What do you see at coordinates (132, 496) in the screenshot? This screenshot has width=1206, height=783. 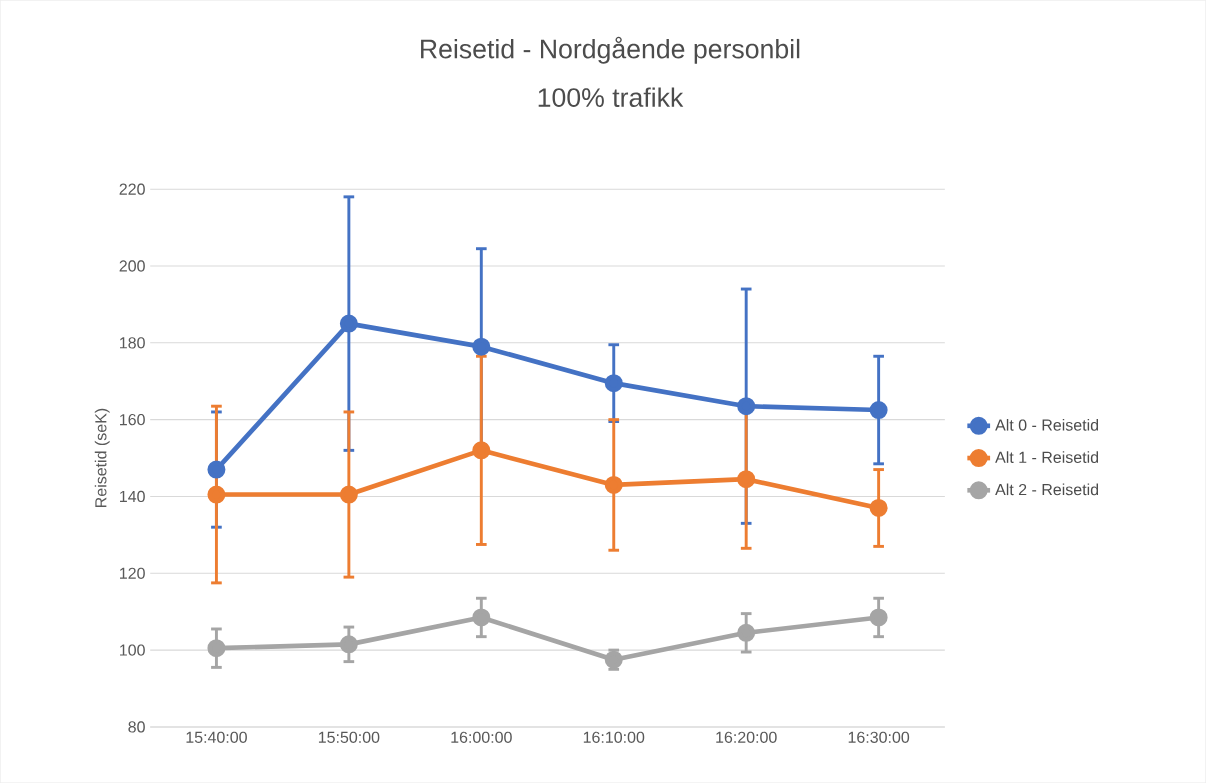 I see `y-tick-label: 140` at bounding box center [132, 496].